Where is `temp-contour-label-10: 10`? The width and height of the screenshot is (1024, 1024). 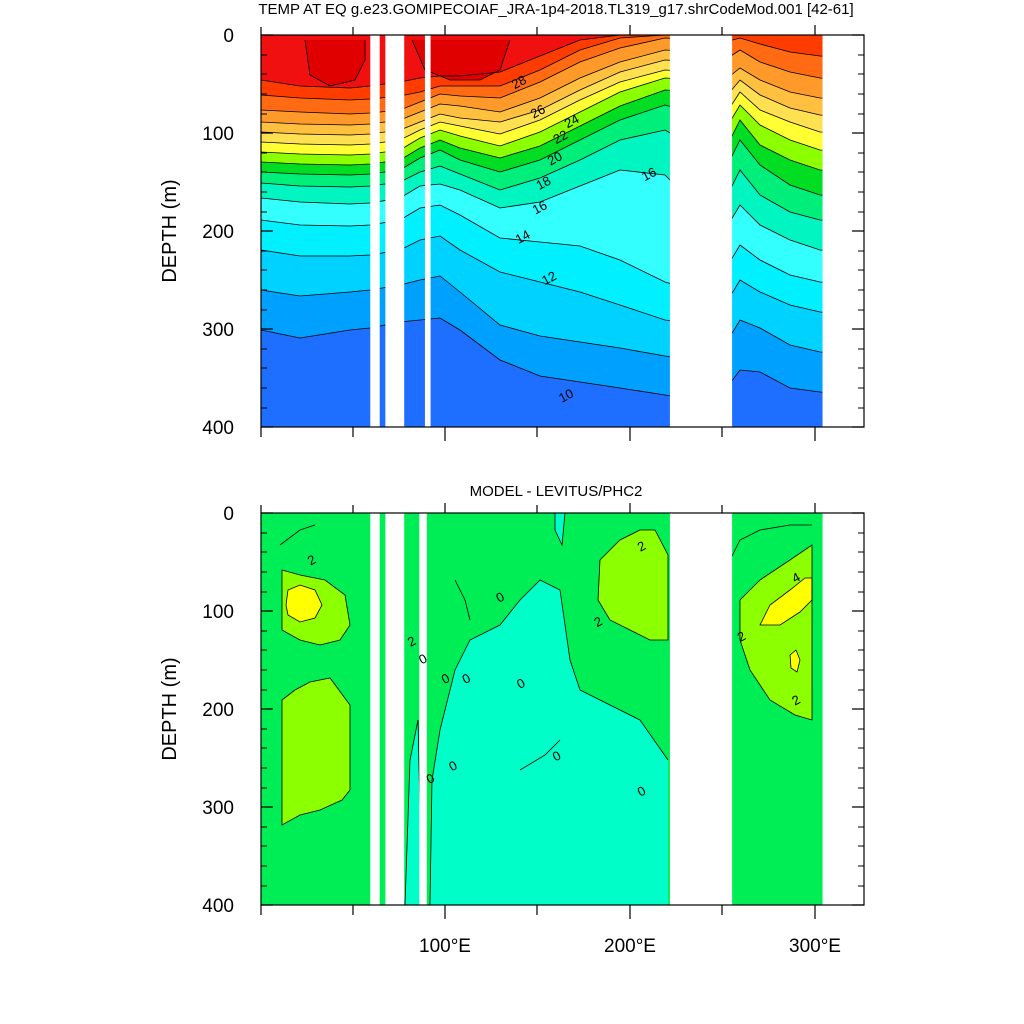 temp-contour-label-10: 10 is located at coordinates (566, 396).